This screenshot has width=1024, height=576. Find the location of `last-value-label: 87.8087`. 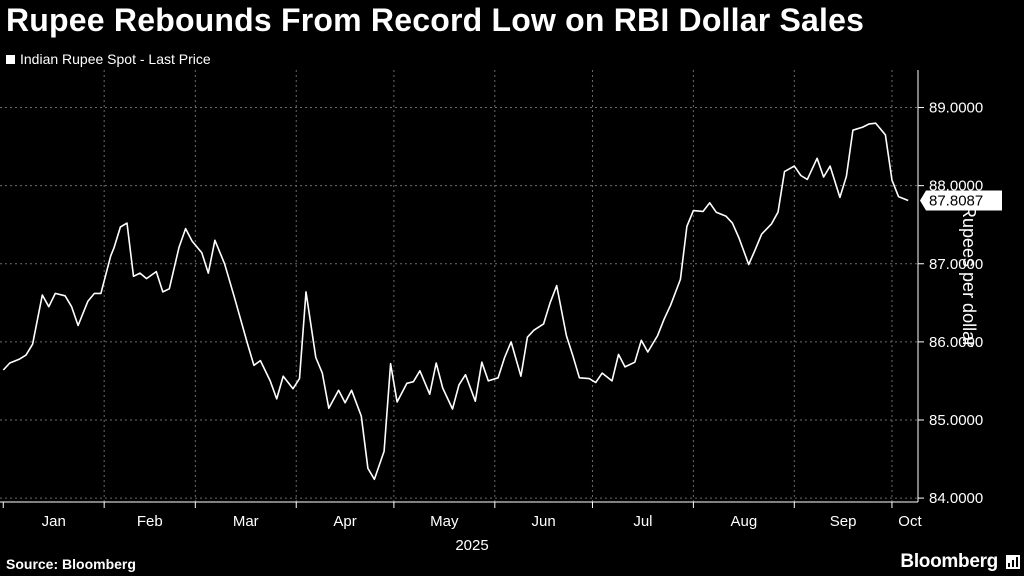

last-value-label: 87.8087 is located at coordinates (956, 200).